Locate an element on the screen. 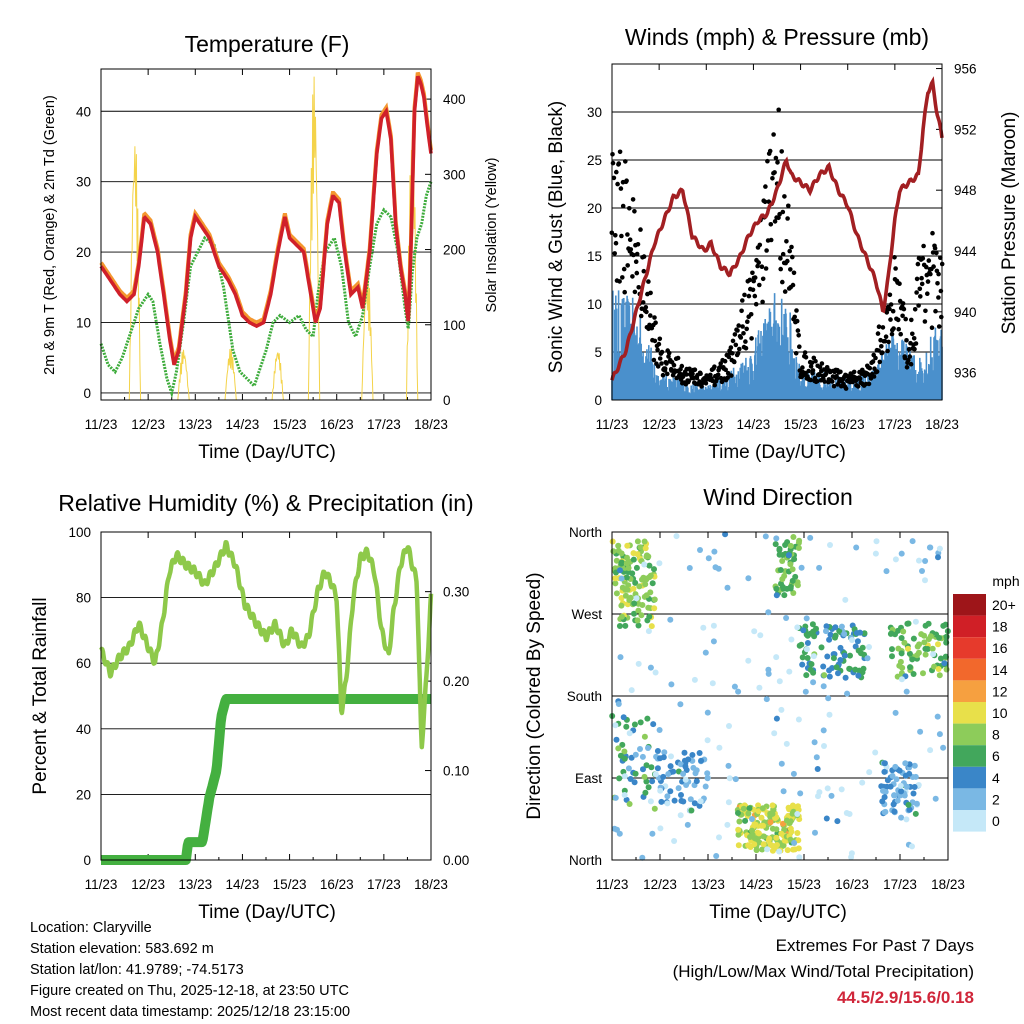 This screenshot has height=1024, width=1024. y-right-tick-label: 100 is located at coordinates (454, 325).